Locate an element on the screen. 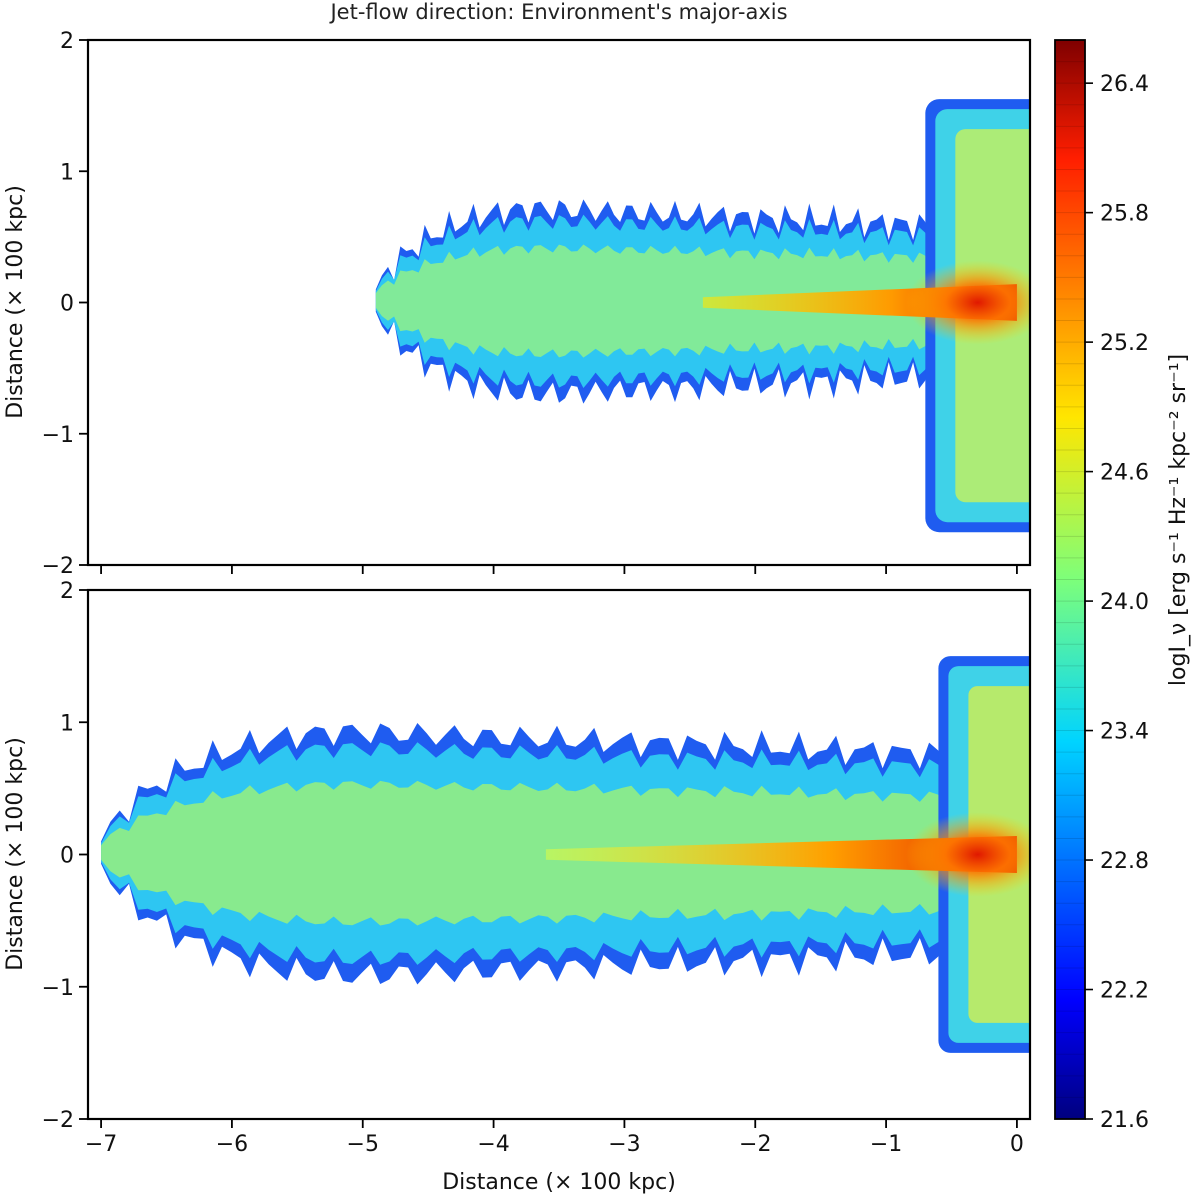  top-jet-hotspot is located at coordinates (967, 302).